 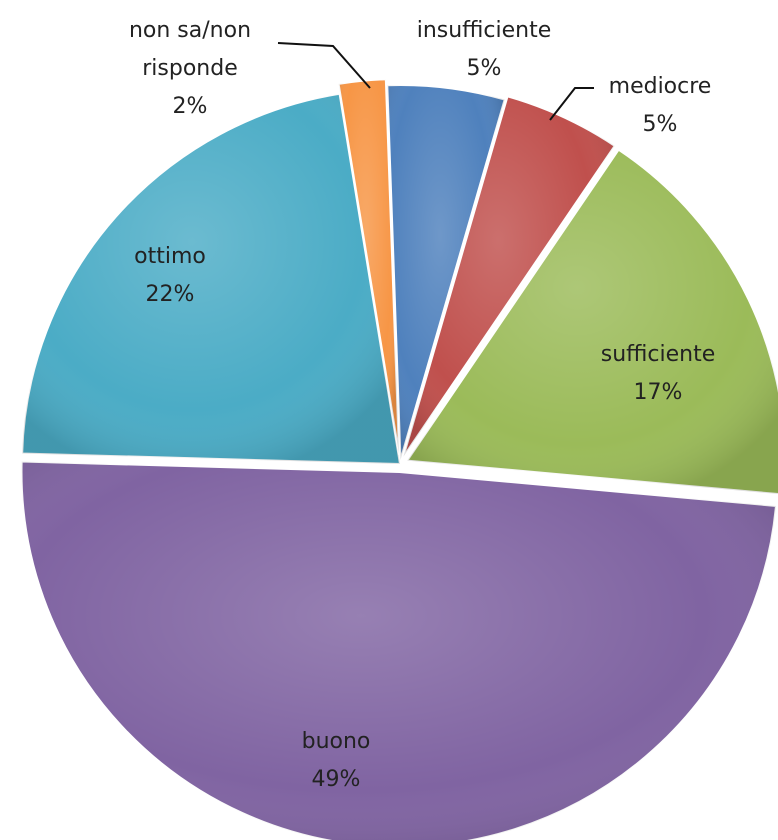 I want to click on pie-slice-shading-mediocre, so click(x=509, y=276).